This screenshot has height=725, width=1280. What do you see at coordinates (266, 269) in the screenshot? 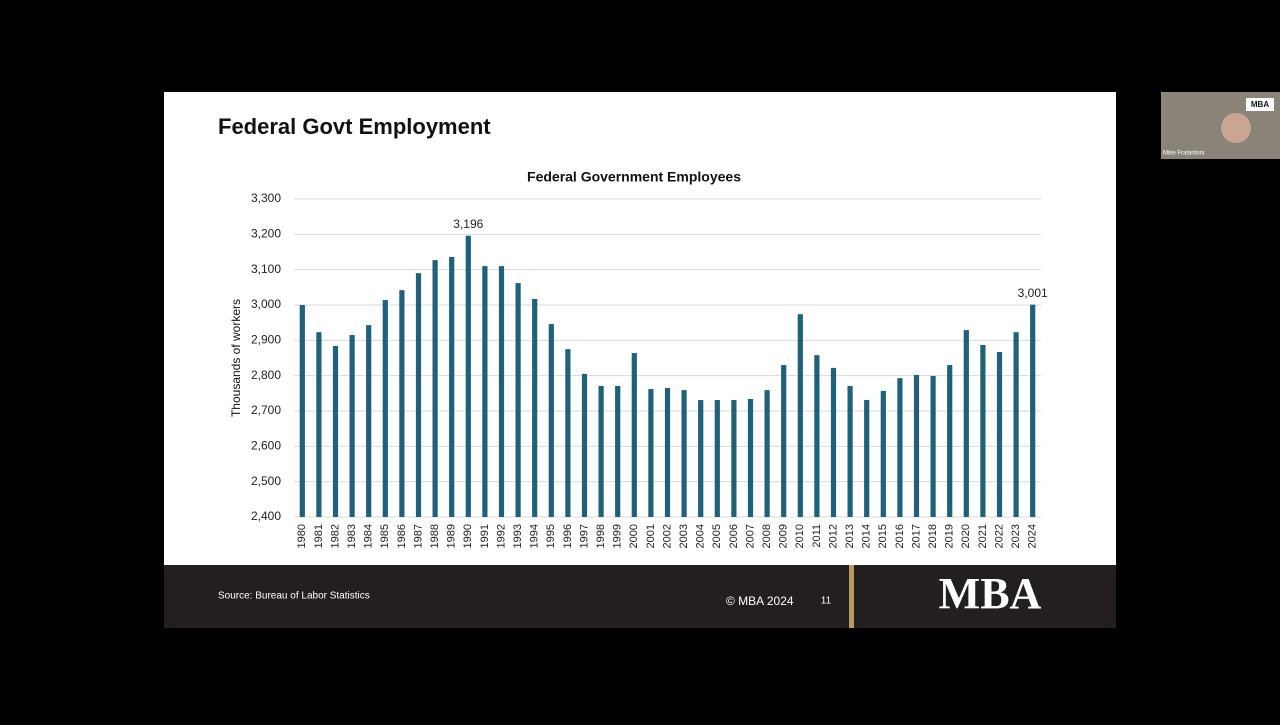
I see `y-tick-label: 3,100` at bounding box center [266, 269].